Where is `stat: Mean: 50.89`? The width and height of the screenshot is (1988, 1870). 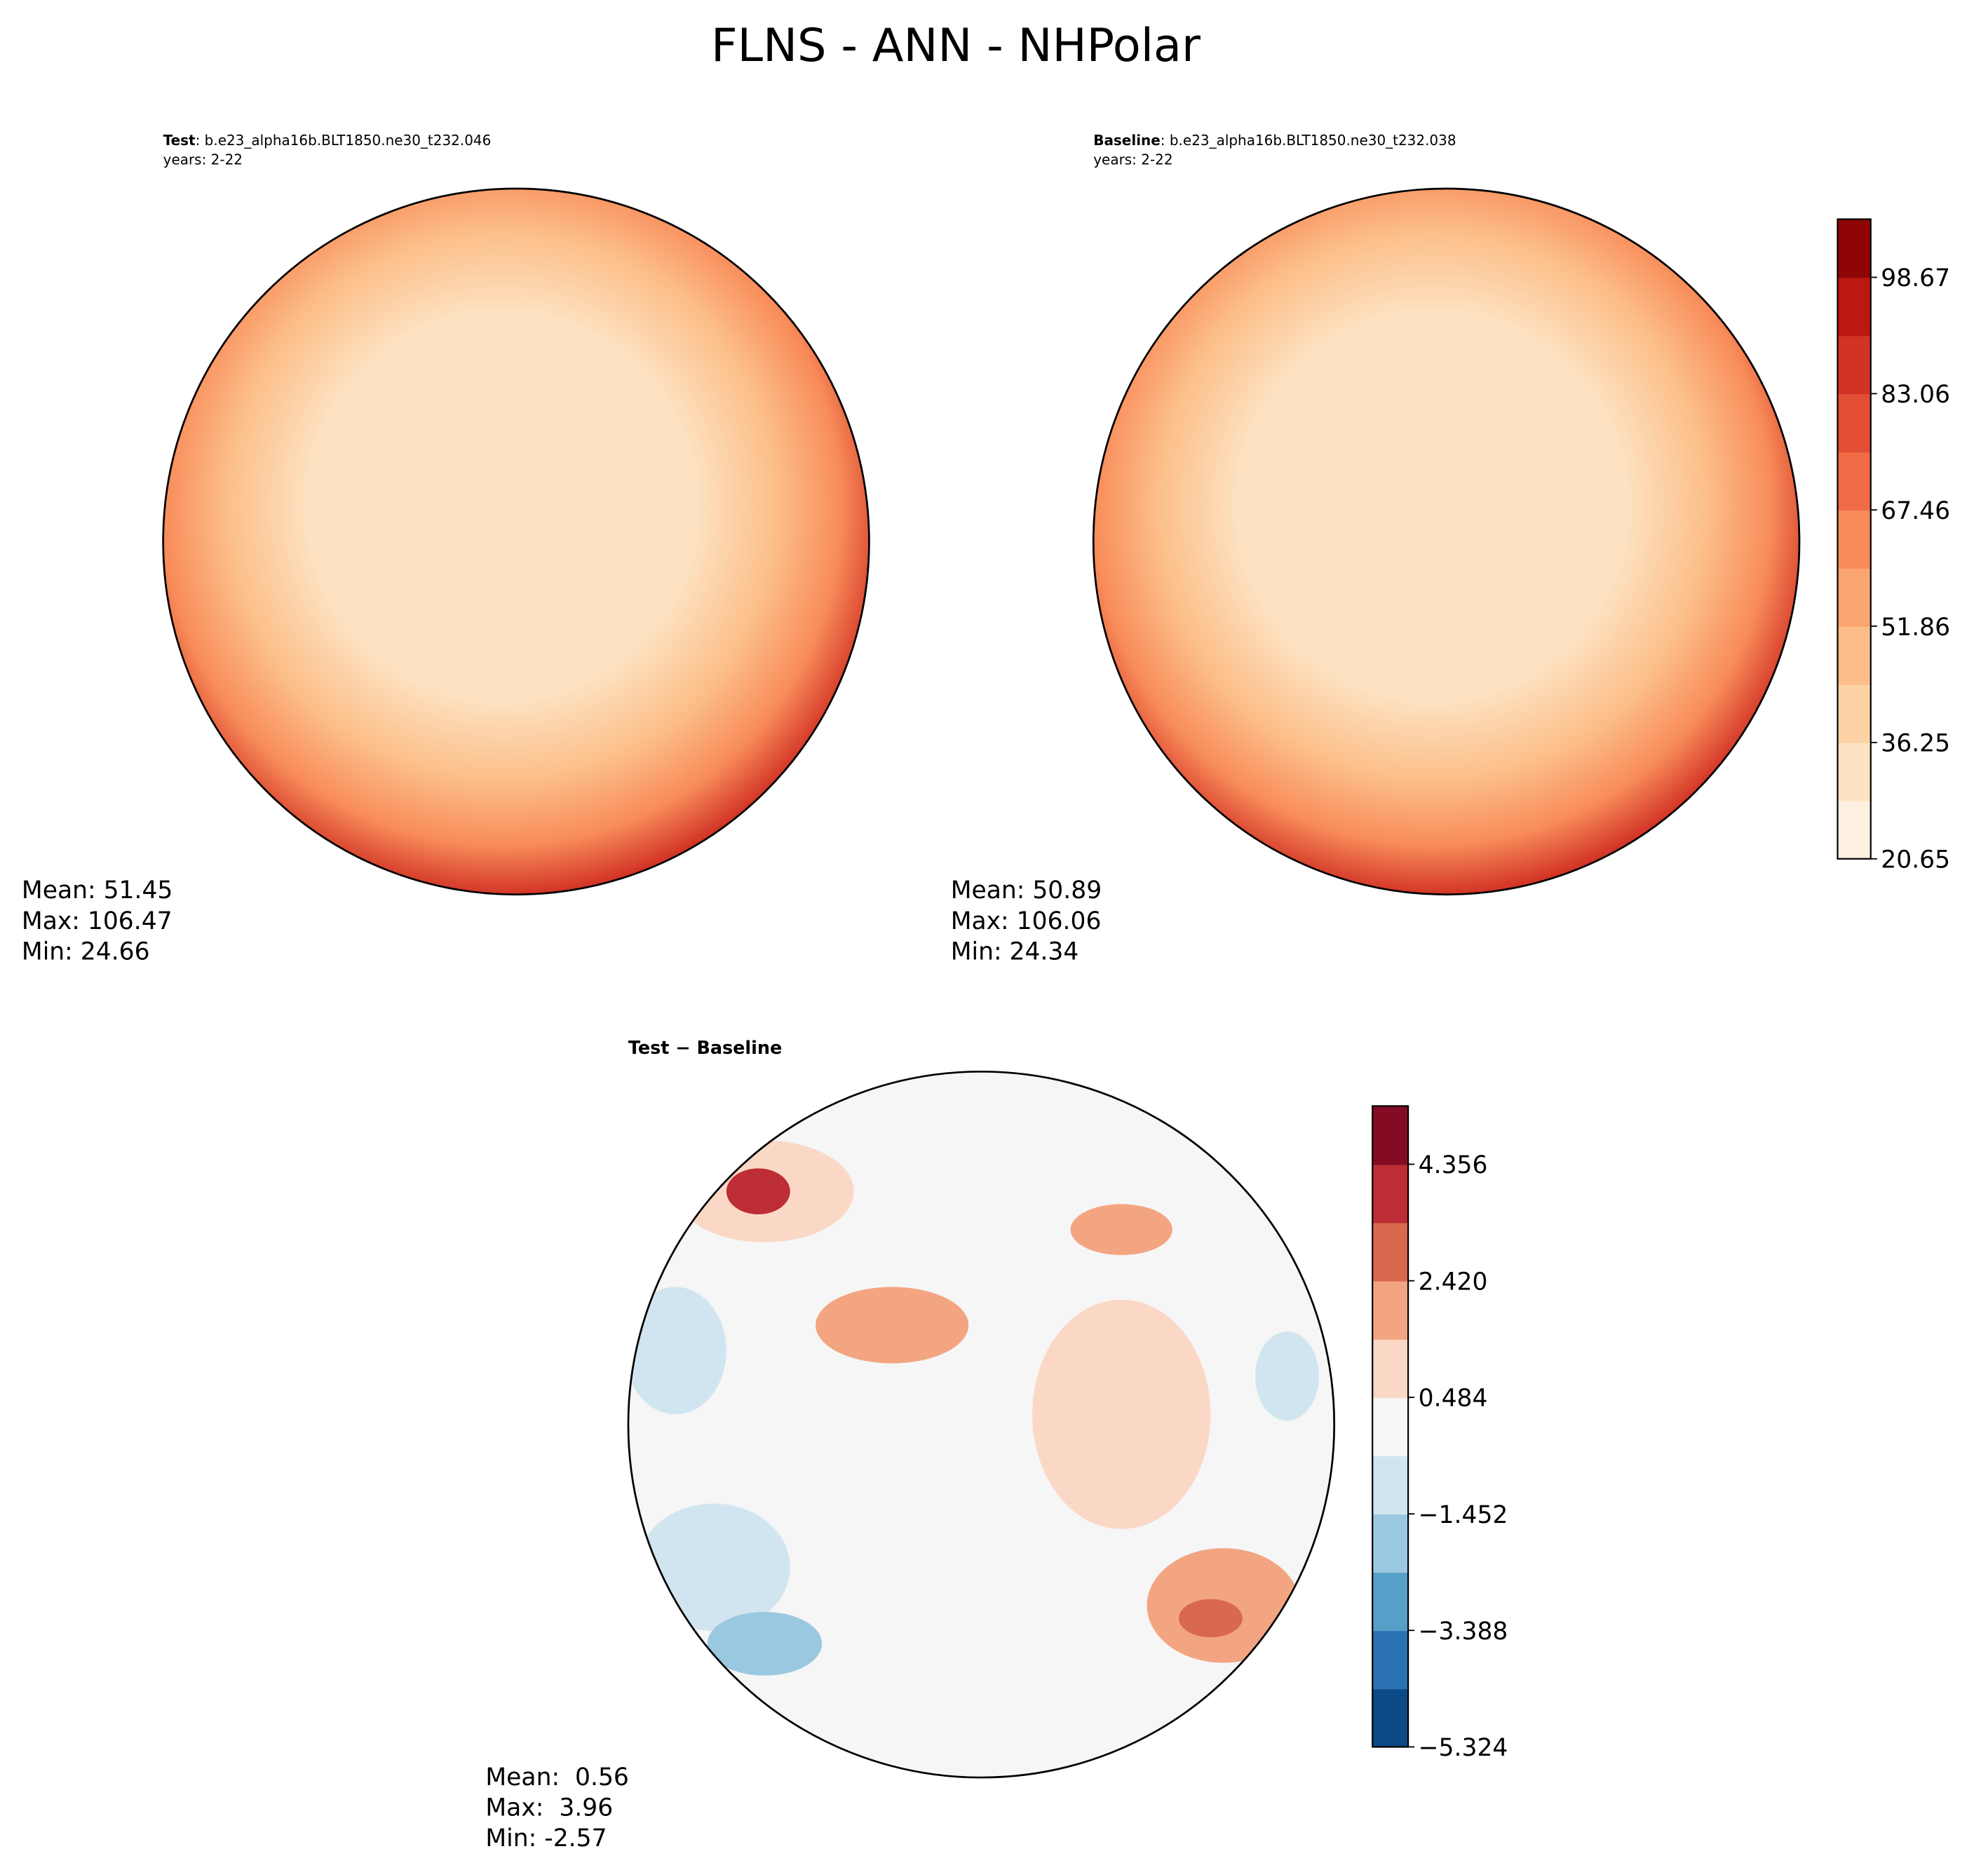
stat: Mean: 50.89 is located at coordinates (1026, 890).